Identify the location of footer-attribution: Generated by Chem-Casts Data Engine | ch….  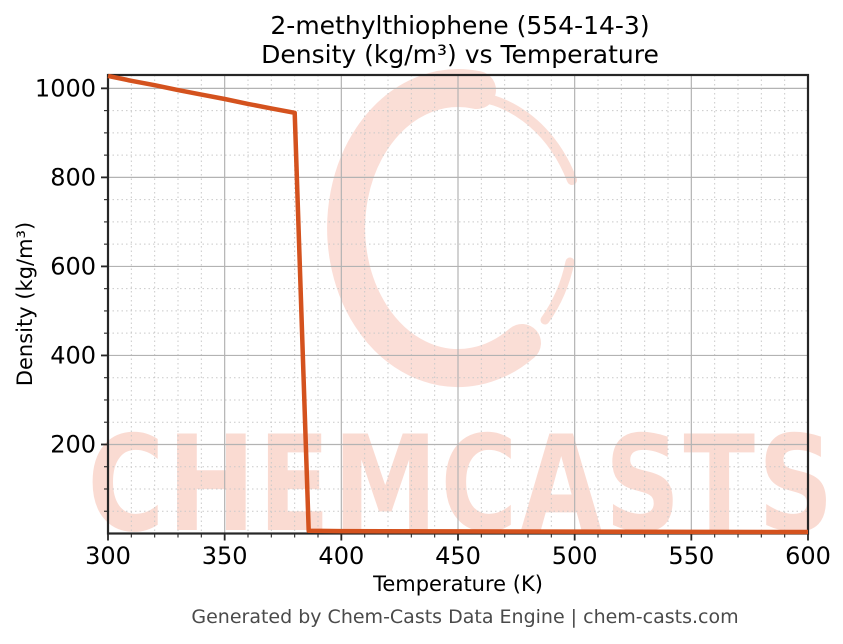
(465, 617).